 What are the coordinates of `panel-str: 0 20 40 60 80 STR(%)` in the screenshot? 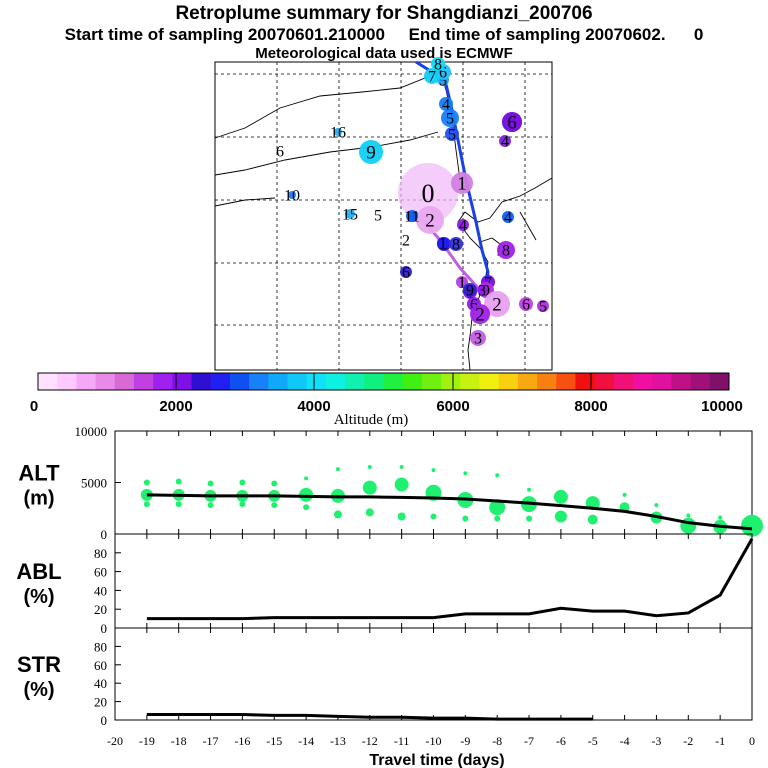 It's located at (385, 677).